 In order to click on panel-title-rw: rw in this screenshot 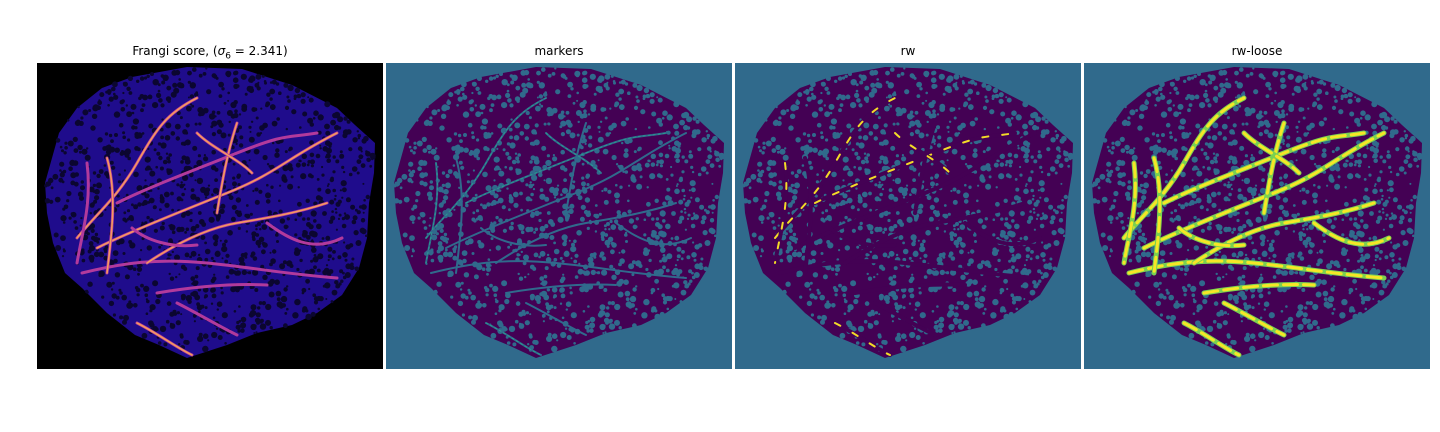, I will do `click(908, 51)`.